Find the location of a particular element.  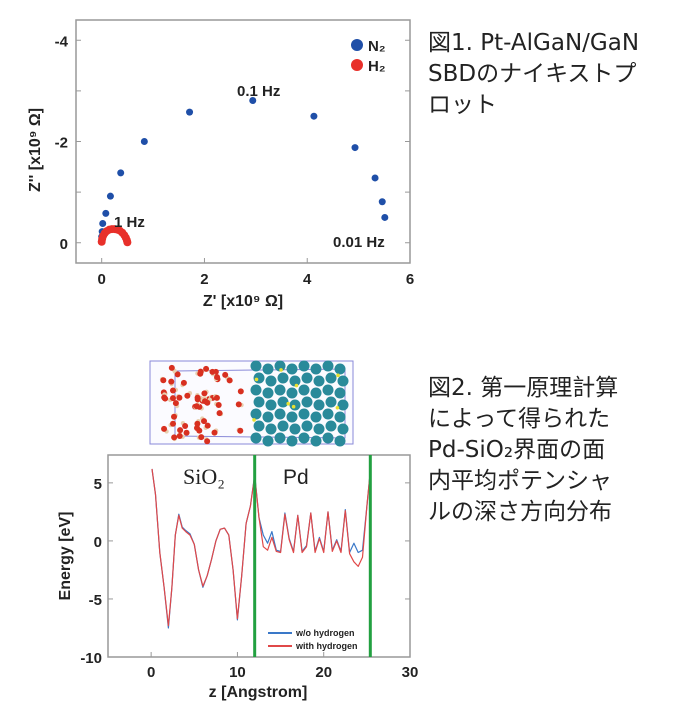

legend-marker-h2 is located at coordinates (357, 65).